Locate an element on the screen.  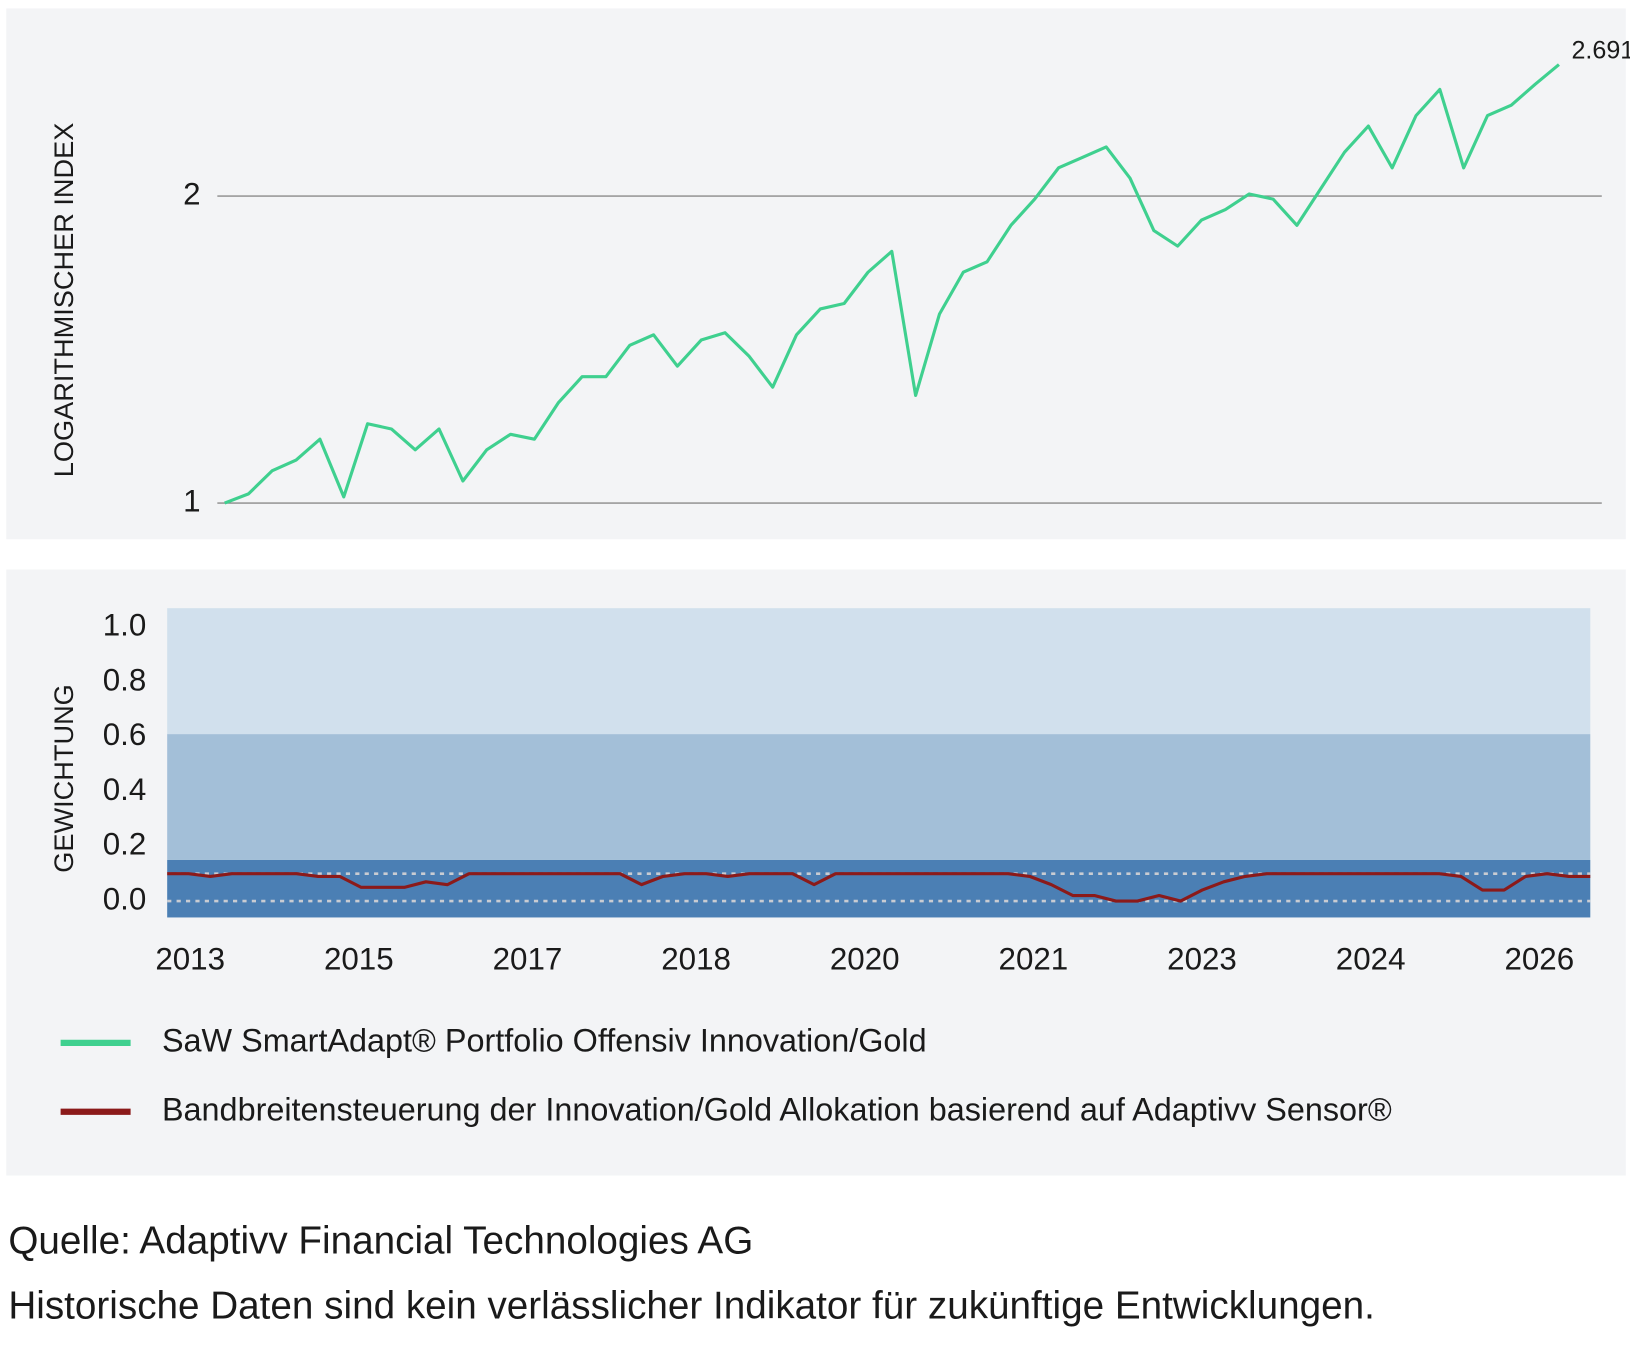
y-tick-label: 0.4 is located at coordinates (125, 789).